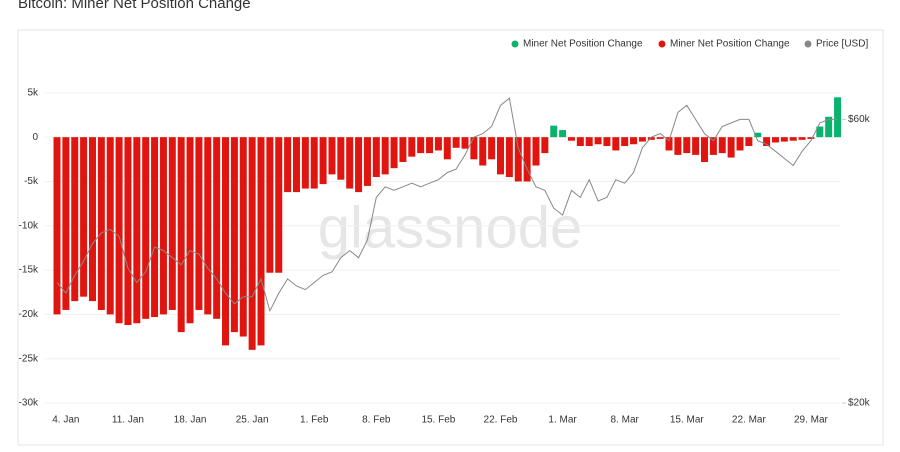  I want to click on x-tick-label: 4. Jan, so click(65, 420).